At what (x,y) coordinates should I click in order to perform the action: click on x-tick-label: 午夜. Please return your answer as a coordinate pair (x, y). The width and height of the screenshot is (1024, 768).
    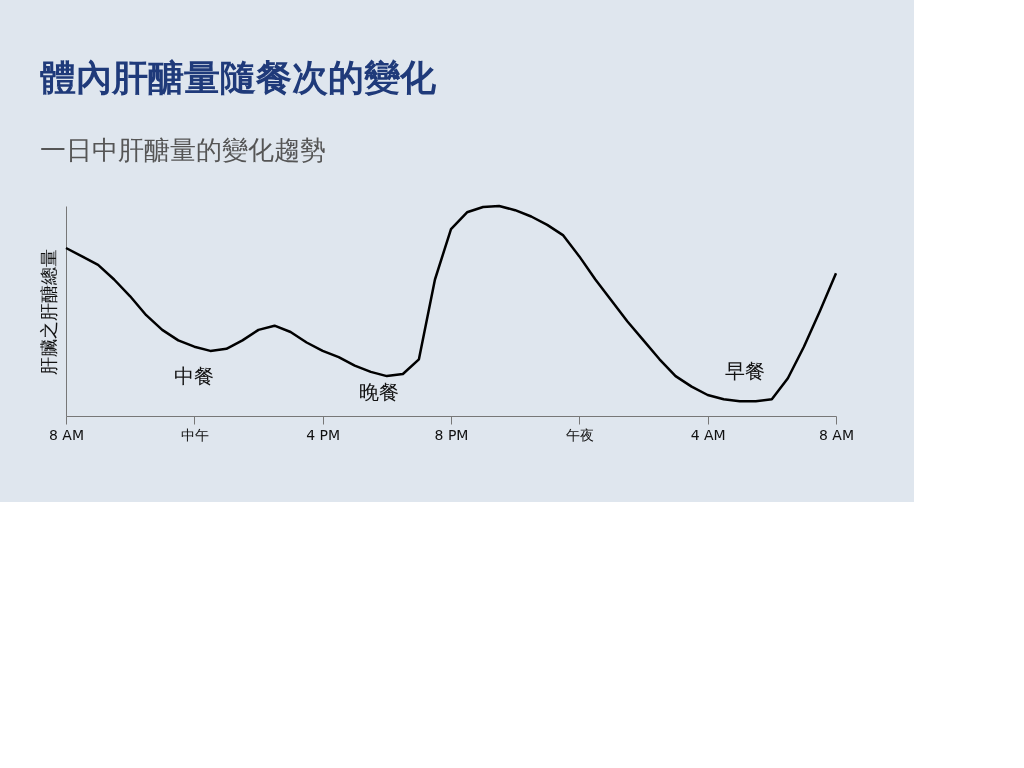
    Looking at the image, I should click on (579, 434).